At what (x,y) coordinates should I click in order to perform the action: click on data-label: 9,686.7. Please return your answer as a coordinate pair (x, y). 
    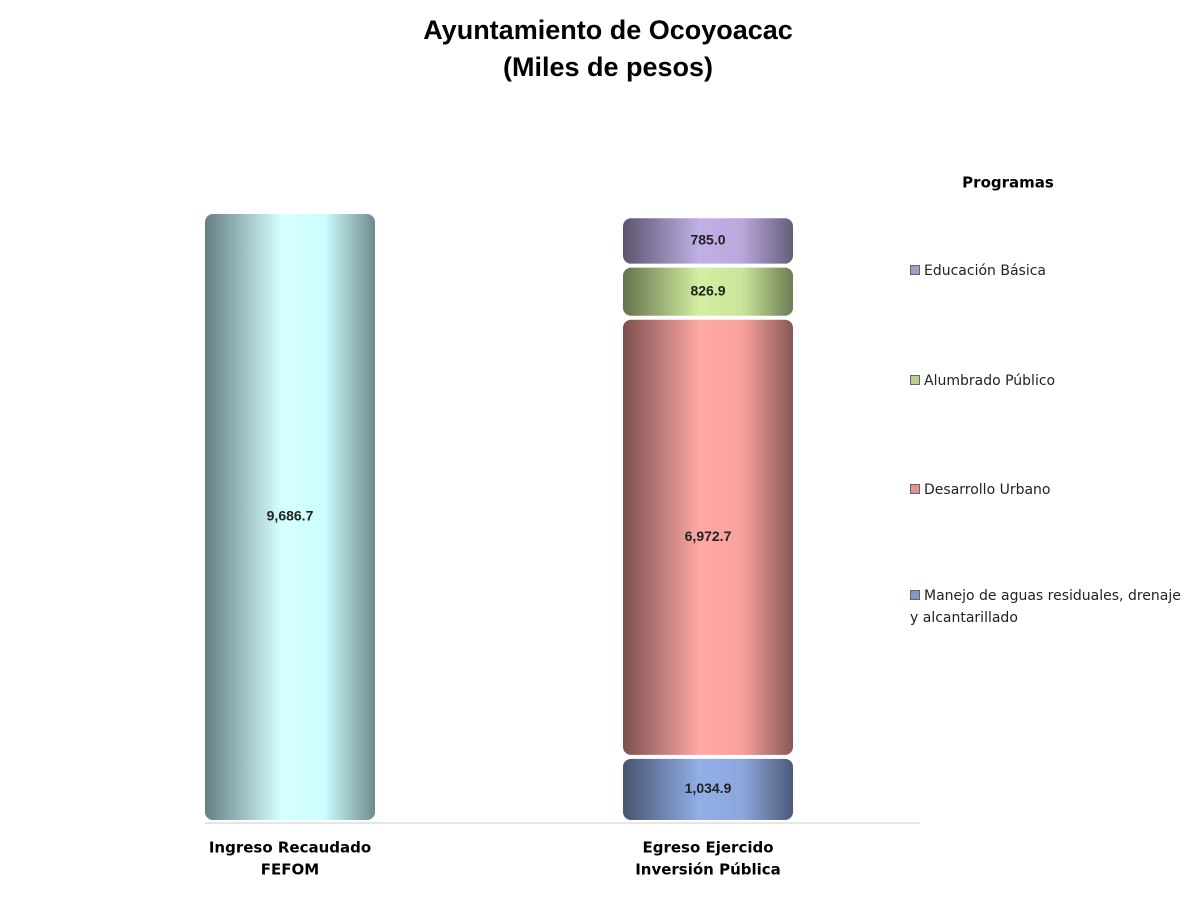
    Looking at the image, I should click on (290, 516).